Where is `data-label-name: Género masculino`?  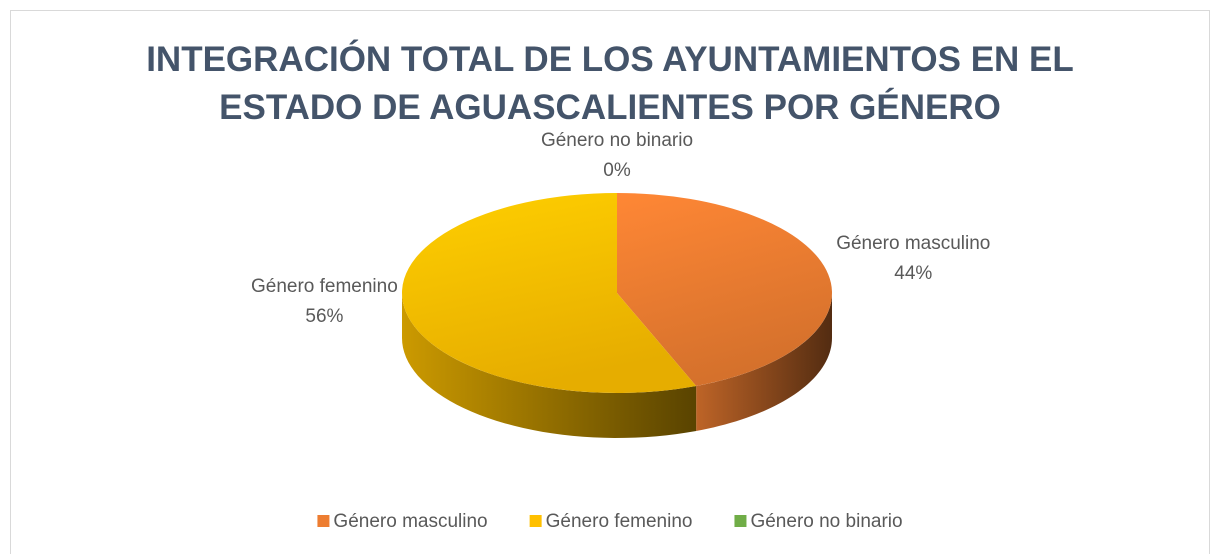 data-label-name: Género masculino is located at coordinates (913, 243).